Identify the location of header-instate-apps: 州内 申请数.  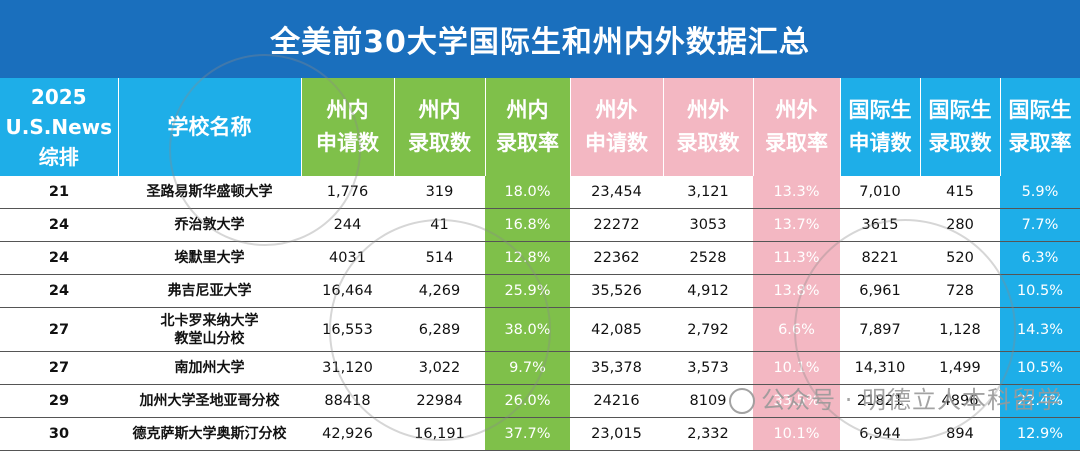
(348, 127).